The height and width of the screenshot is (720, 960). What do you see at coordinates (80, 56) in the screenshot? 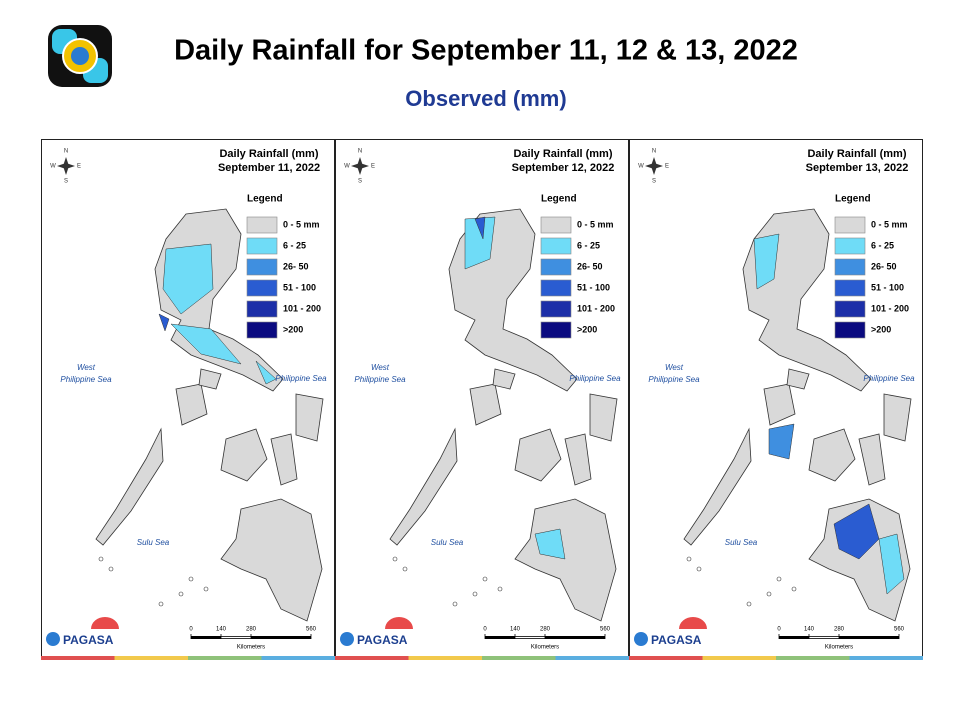
I see `logo` at bounding box center [80, 56].